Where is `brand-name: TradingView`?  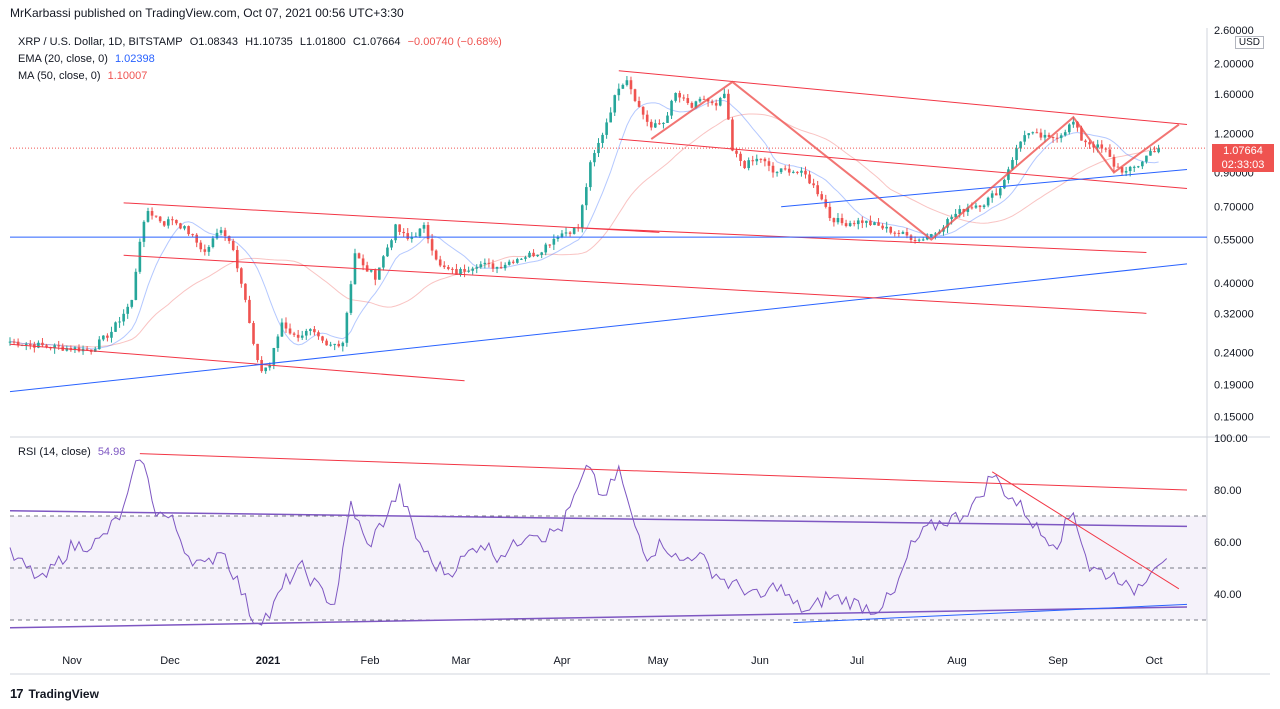 brand-name: TradingView is located at coordinates (63, 693).